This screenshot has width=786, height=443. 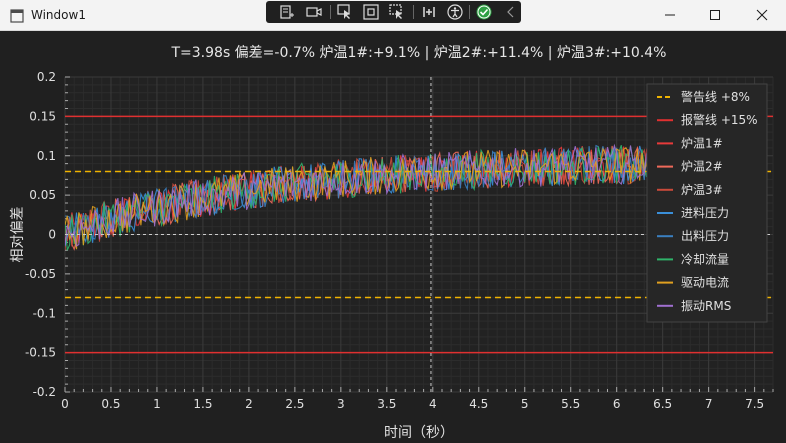 What do you see at coordinates (419, 433) in the screenshot?
I see `x-axis-label: 时间（秒）` at bounding box center [419, 433].